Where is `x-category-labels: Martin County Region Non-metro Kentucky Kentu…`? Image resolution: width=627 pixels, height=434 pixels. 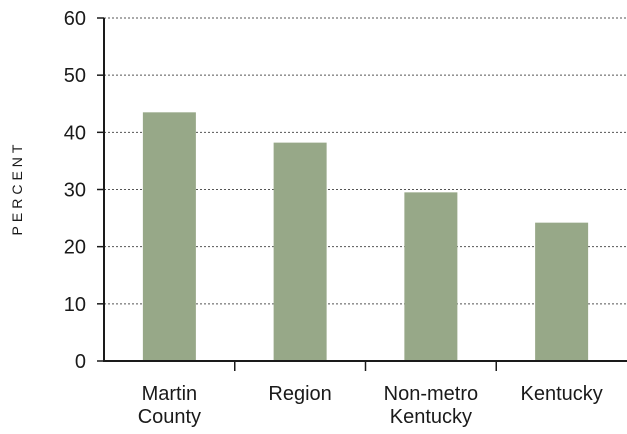
x-category-labels: Martin County Region Non-metro Kentucky Kentu… is located at coordinates (370, 405).